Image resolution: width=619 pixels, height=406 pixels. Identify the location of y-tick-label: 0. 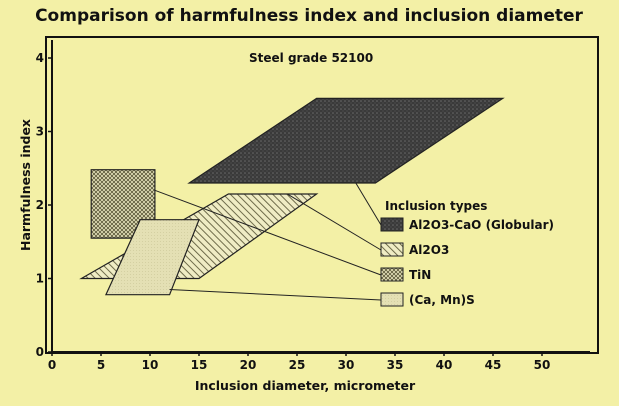
(40, 352).